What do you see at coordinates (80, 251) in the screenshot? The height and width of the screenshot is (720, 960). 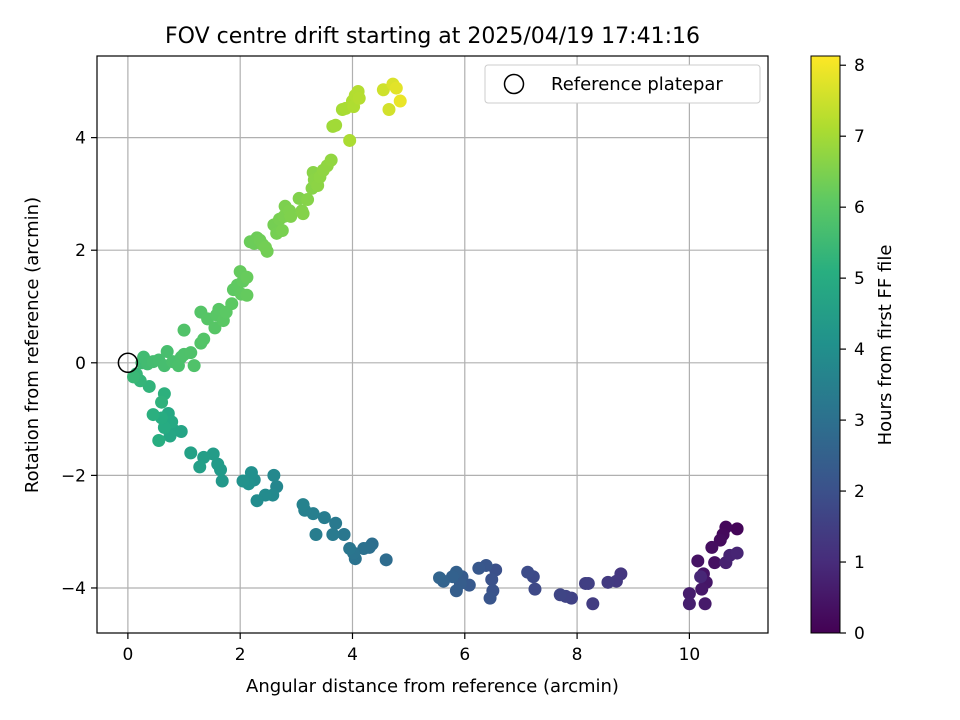 I see `y-tick-label: 2` at bounding box center [80, 251].